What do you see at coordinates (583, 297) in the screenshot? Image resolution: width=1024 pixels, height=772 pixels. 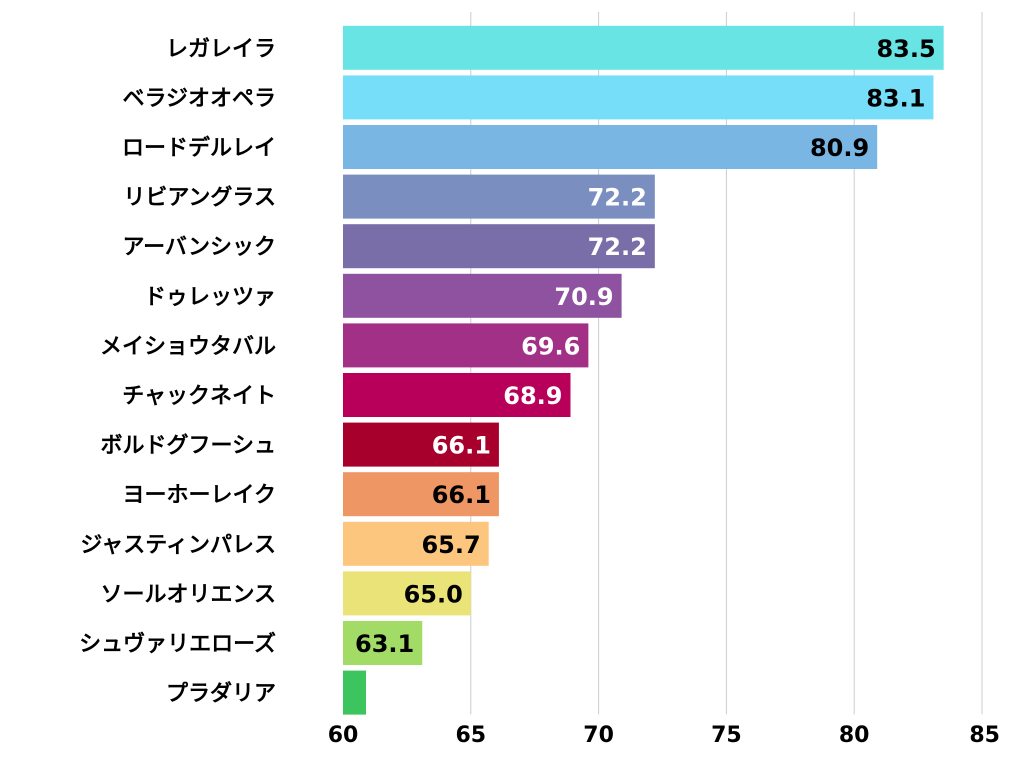 I see `value-label: 70.9` at bounding box center [583, 297].